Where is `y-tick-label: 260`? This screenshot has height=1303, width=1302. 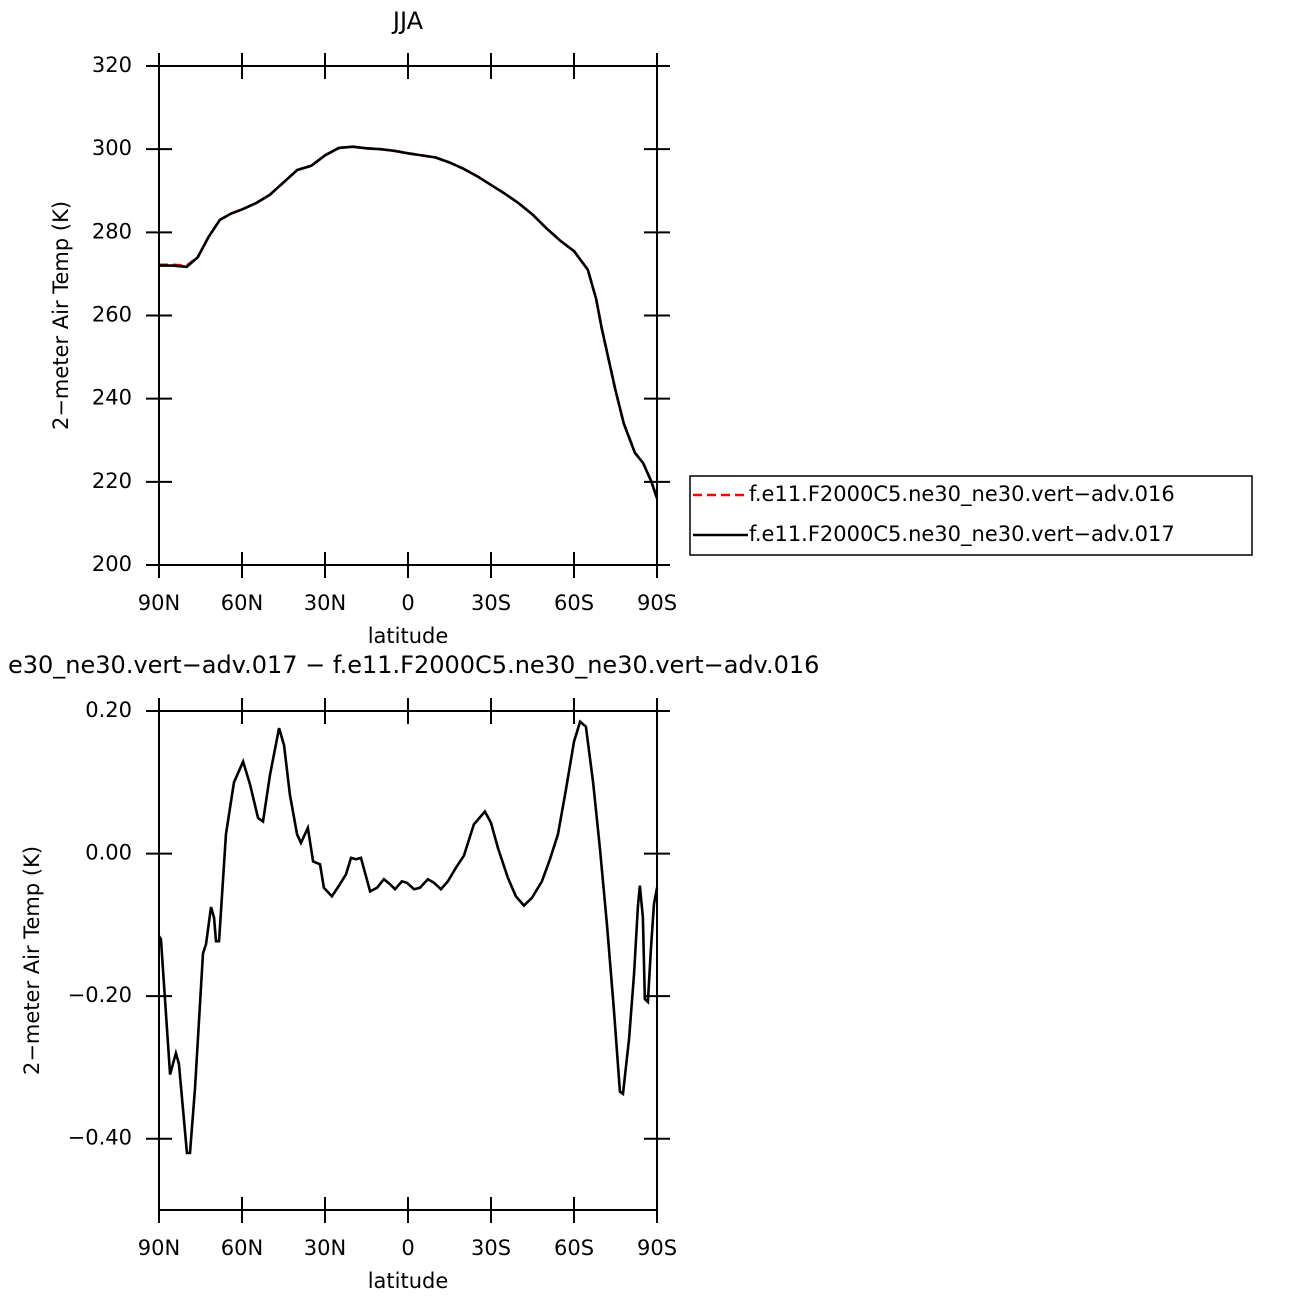
y-tick-label: 260 is located at coordinates (112, 315).